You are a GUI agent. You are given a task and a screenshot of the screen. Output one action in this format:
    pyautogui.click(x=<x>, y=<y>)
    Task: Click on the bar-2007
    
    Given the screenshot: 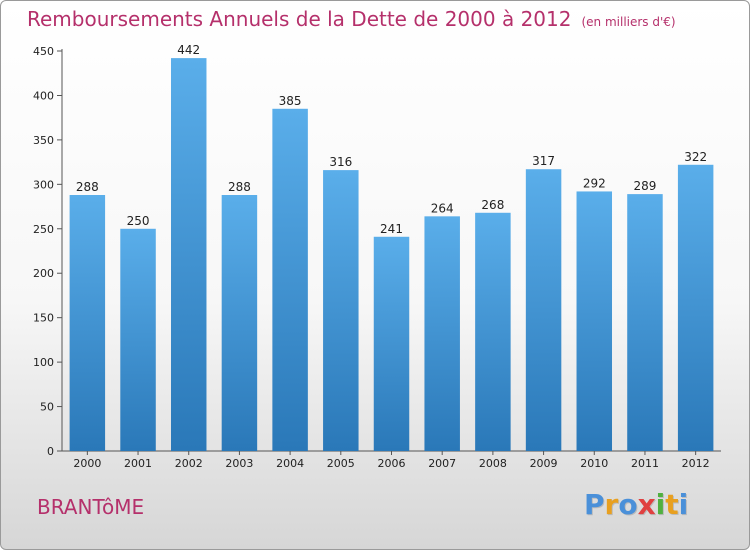 What is the action you would take?
    pyautogui.click(x=442, y=333)
    